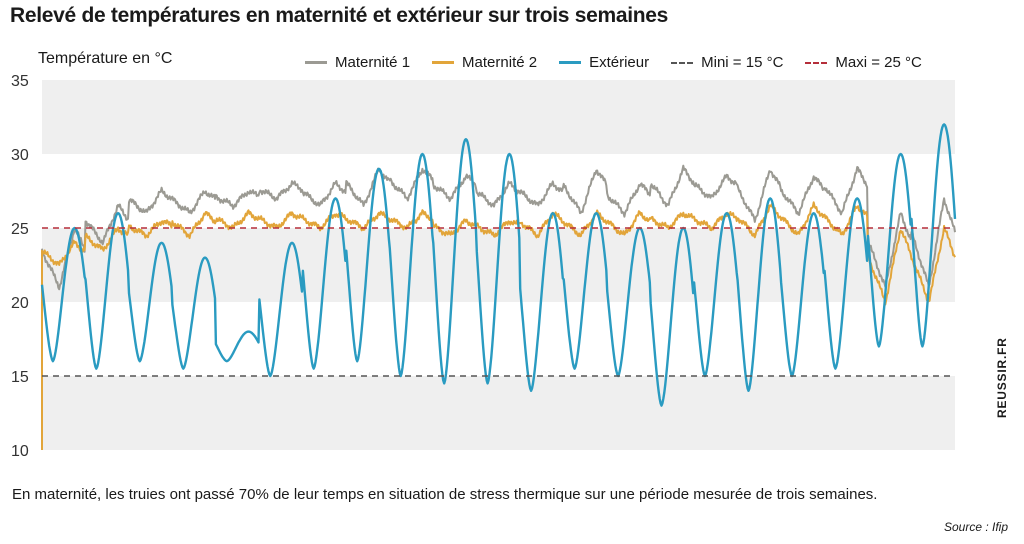  Describe the element at coordinates (975, 527) in the screenshot. I see `chart-source: Source : Ifip` at that location.